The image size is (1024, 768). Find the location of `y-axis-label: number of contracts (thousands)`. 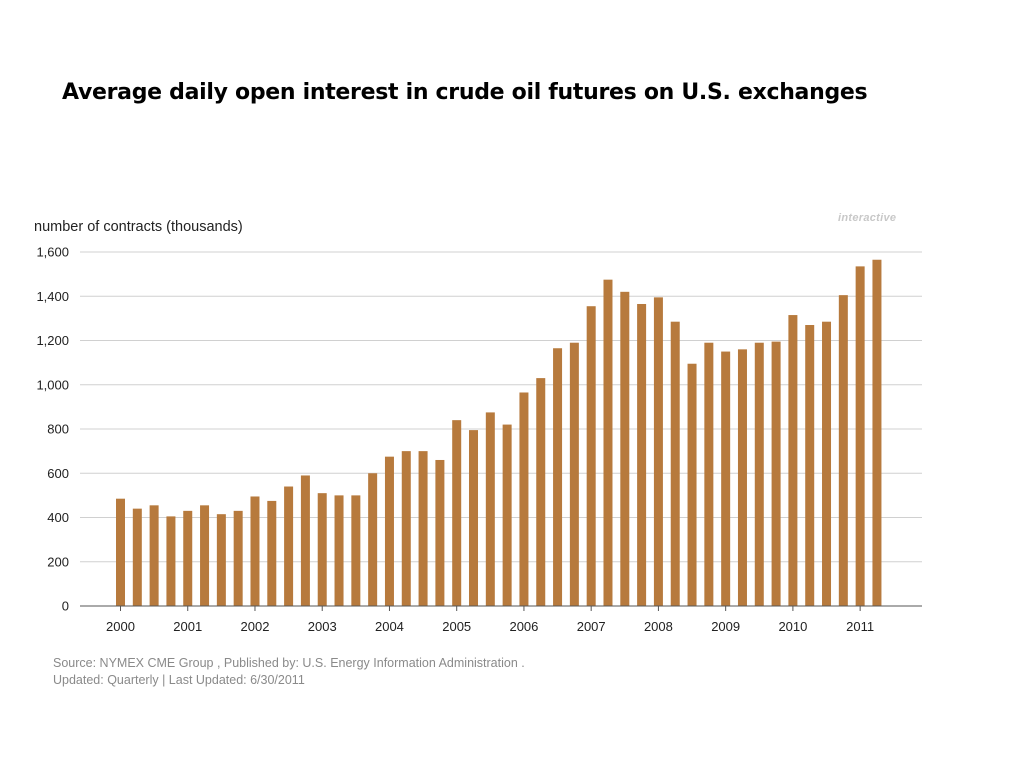

y-axis-label: number of contracts (thousands) is located at coordinates (138, 227).